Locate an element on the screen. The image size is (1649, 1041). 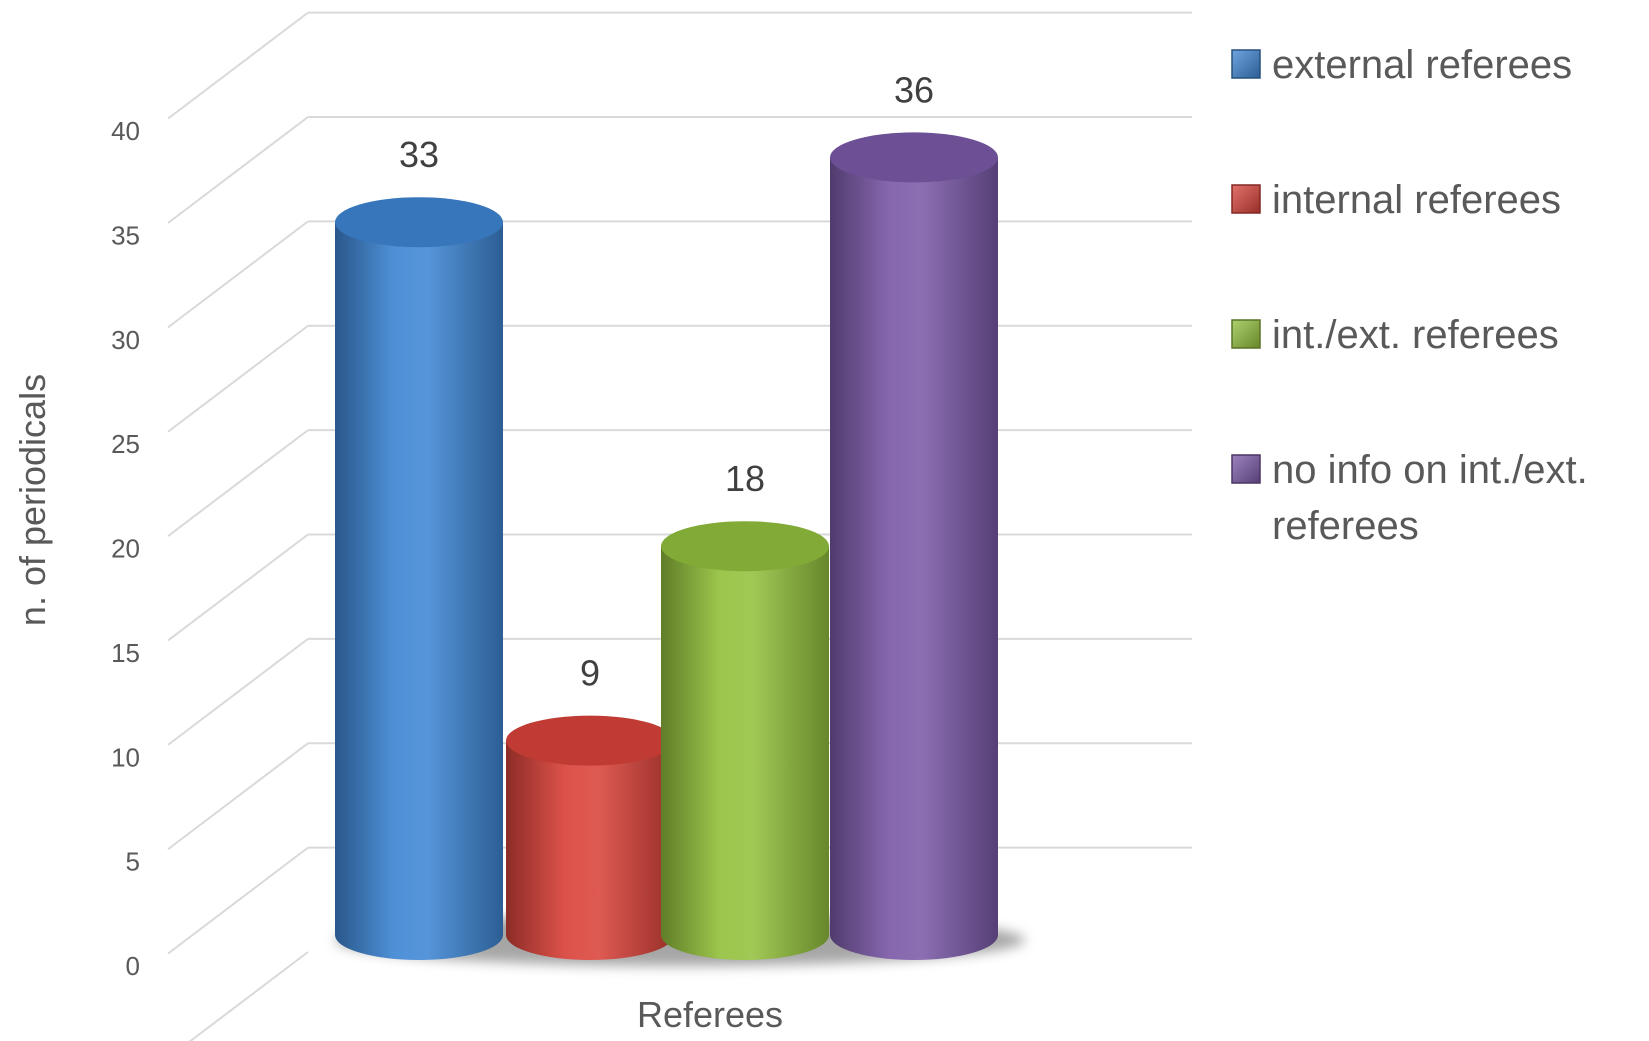
legend-item: external referees is located at coordinates (1401, 65).